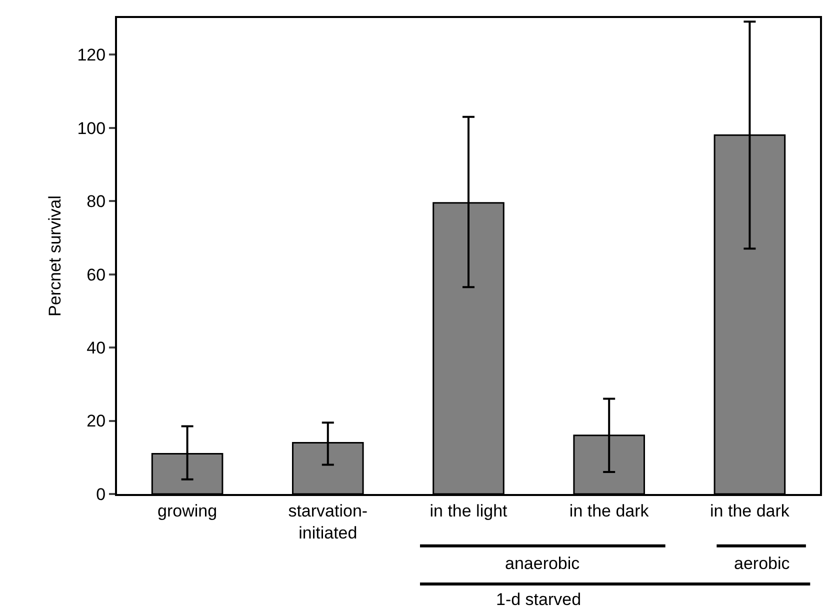 The width and height of the screenshot is (823, 611). Describe the element at coordinates (54, 256) in the screenshot. I see `y-axis-title: Percnet survival` at that location.